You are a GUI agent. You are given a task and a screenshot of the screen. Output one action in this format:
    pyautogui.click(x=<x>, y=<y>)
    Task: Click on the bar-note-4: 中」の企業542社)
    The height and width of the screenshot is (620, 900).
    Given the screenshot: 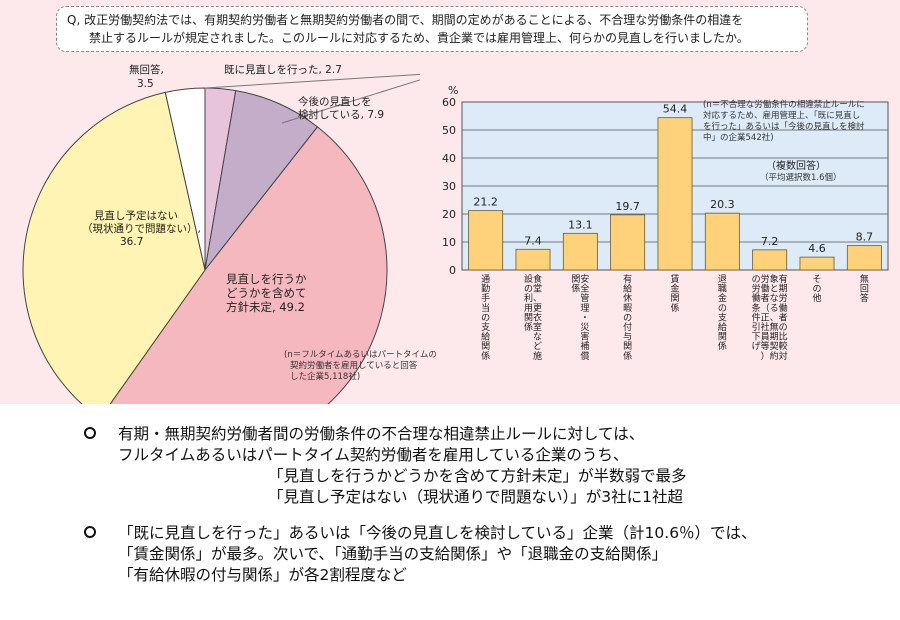 What is the action you would take?
    pyautogui.click(x=738, y=138)
    